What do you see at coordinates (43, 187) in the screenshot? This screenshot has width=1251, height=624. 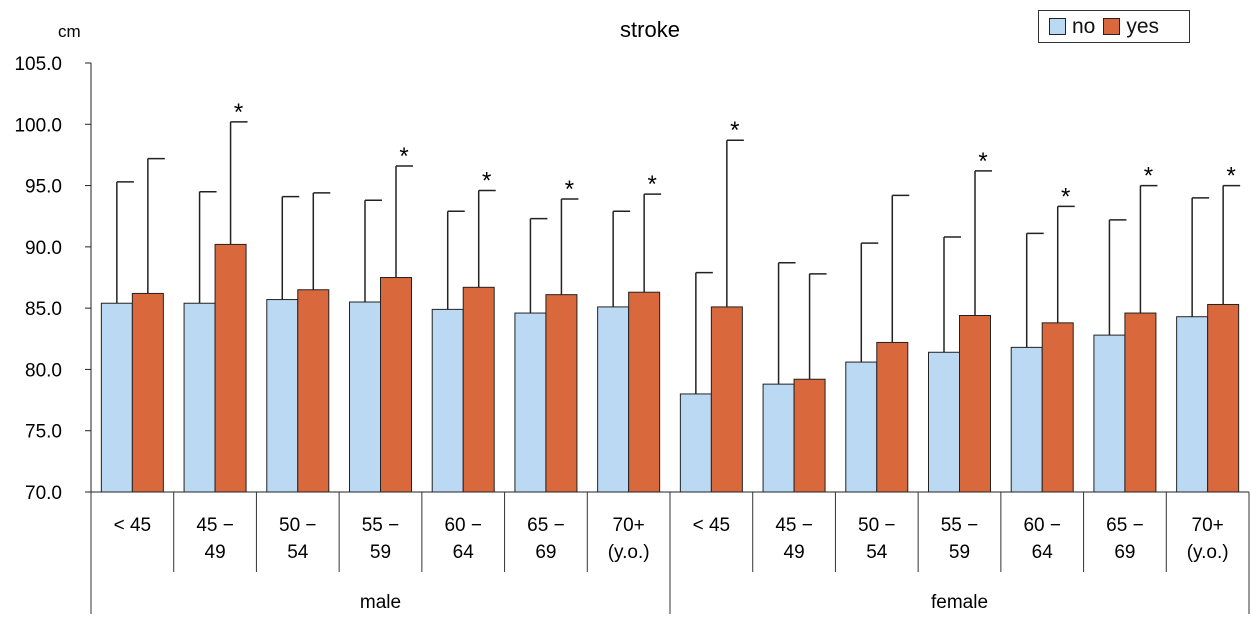 I see `y-tick-label: 95.0` at bounding box center [43, 187].